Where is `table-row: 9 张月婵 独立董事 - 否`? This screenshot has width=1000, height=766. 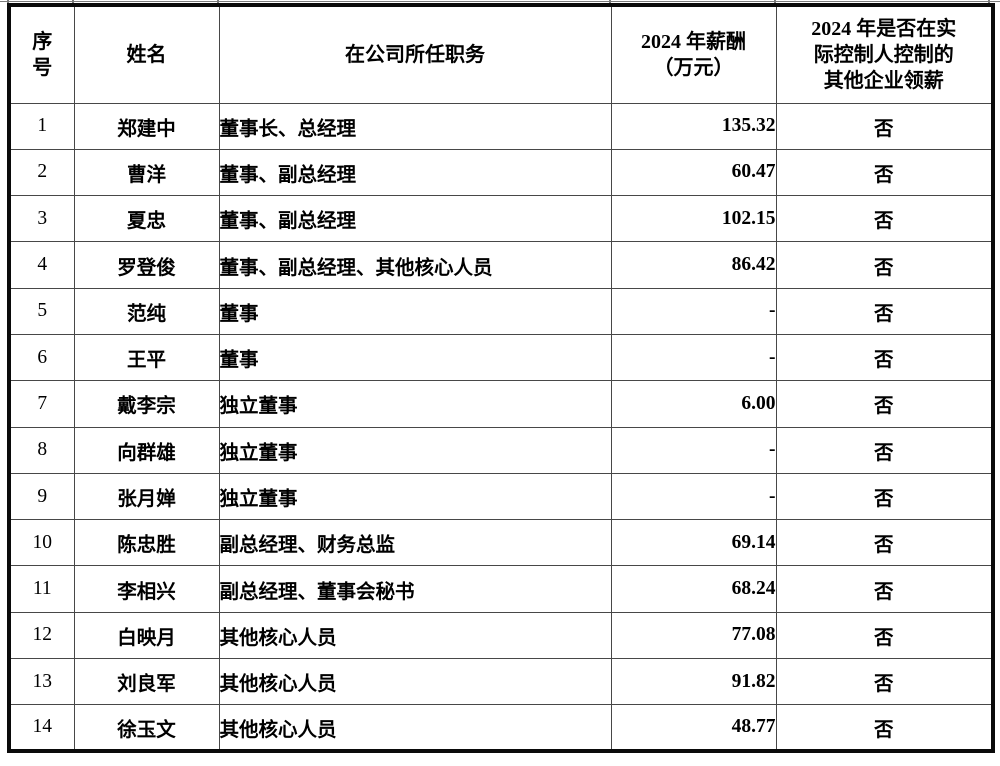 table-row: 9 张月婵 独立董事 - 否 is located at coordinates (501, 496).